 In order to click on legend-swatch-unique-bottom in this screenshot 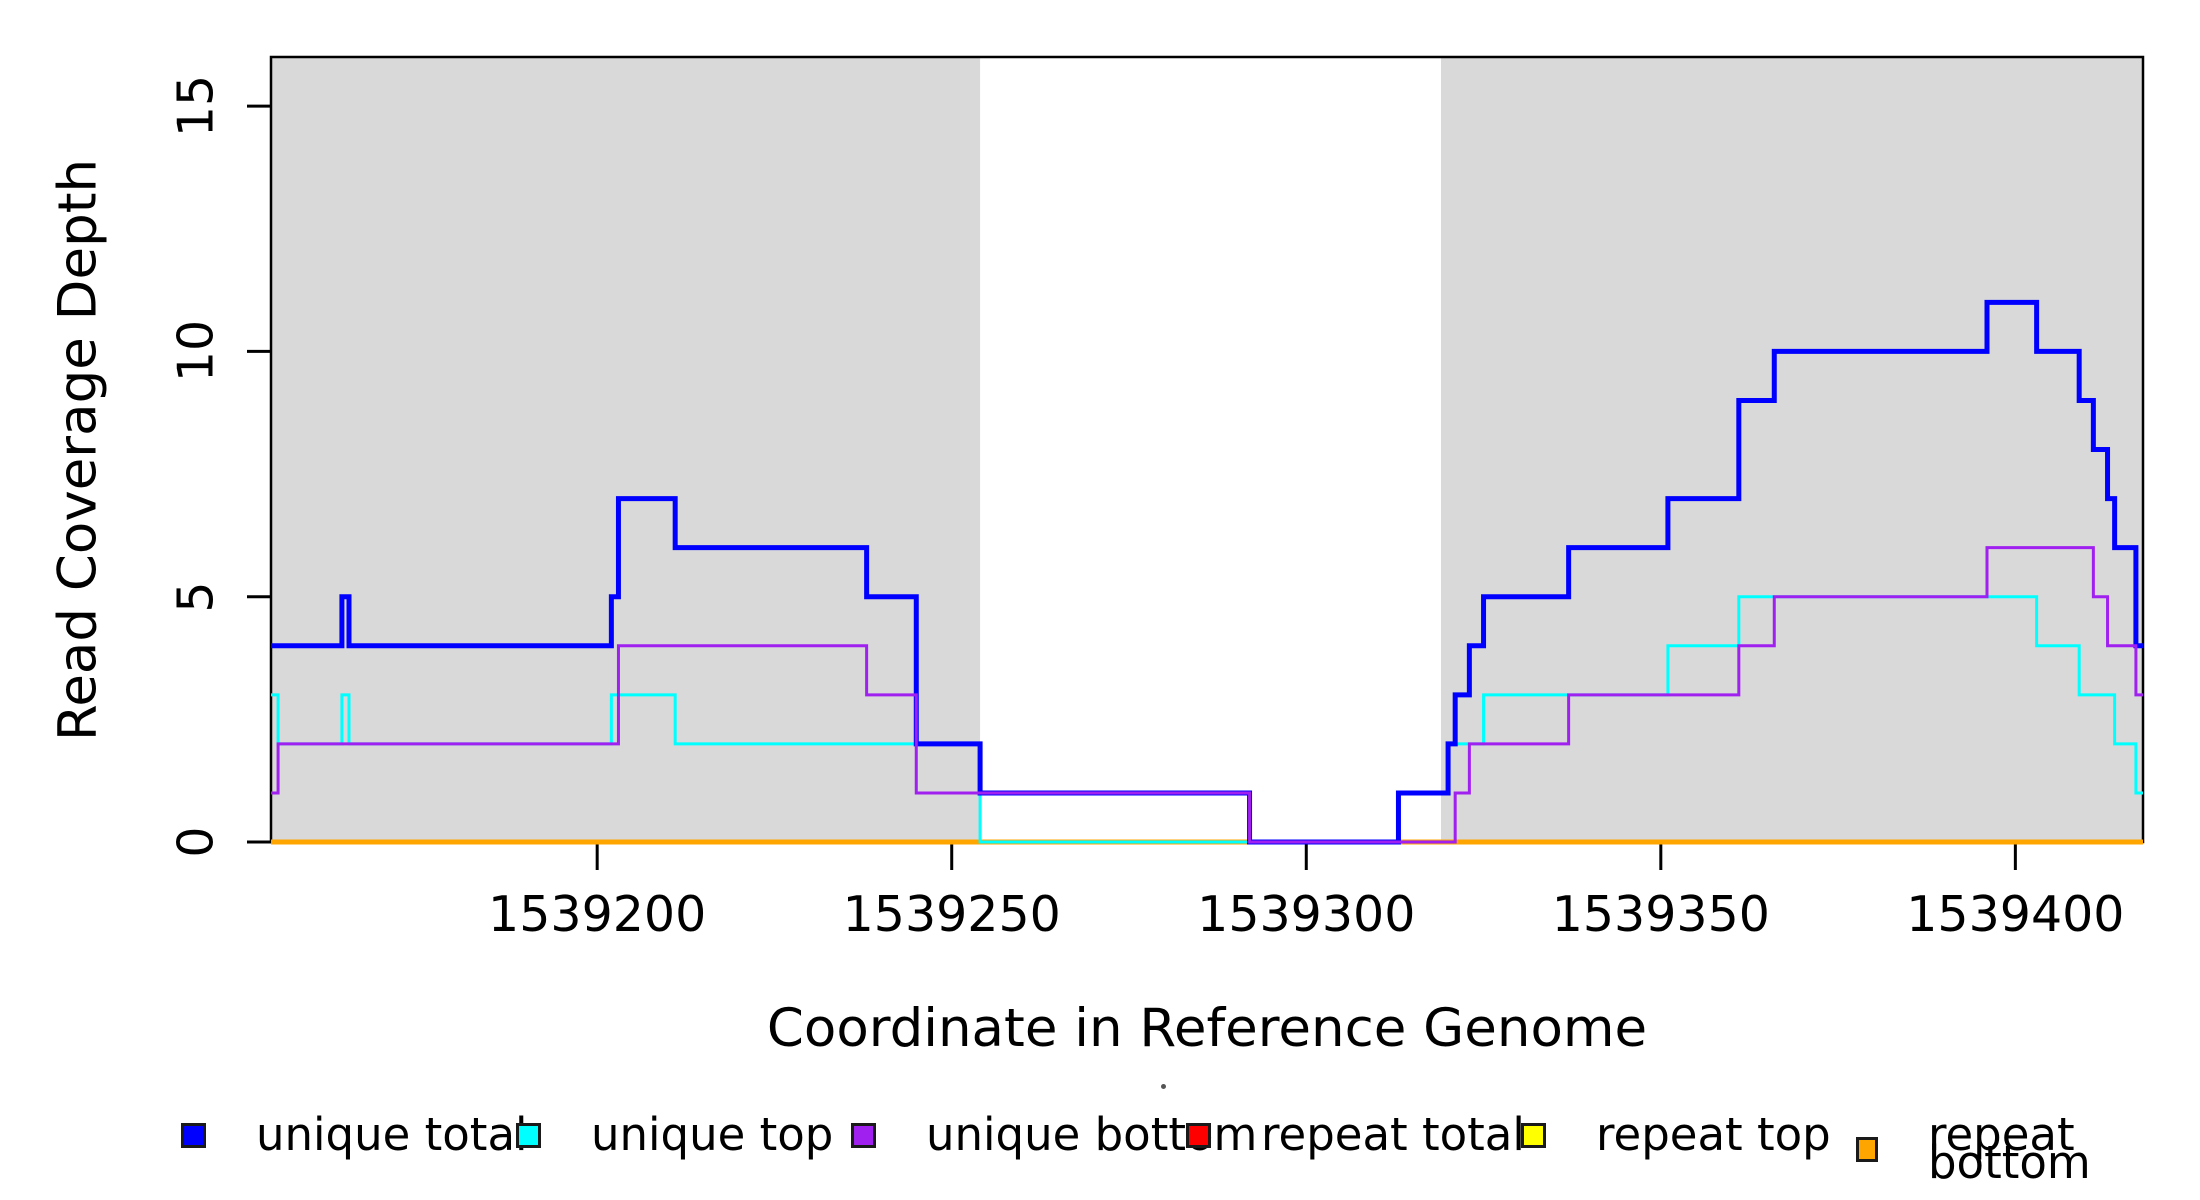, I will do `click(863, 1135)`.